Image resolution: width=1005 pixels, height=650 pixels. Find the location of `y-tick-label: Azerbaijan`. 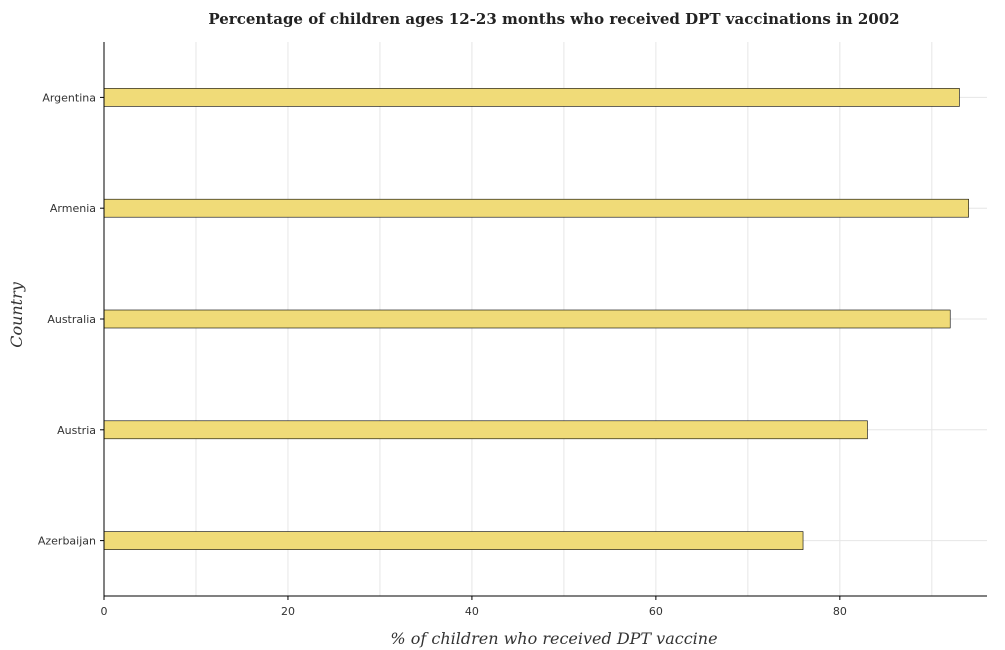

y-tick-label: Azerbaijan is located at coordinates (67, 541).